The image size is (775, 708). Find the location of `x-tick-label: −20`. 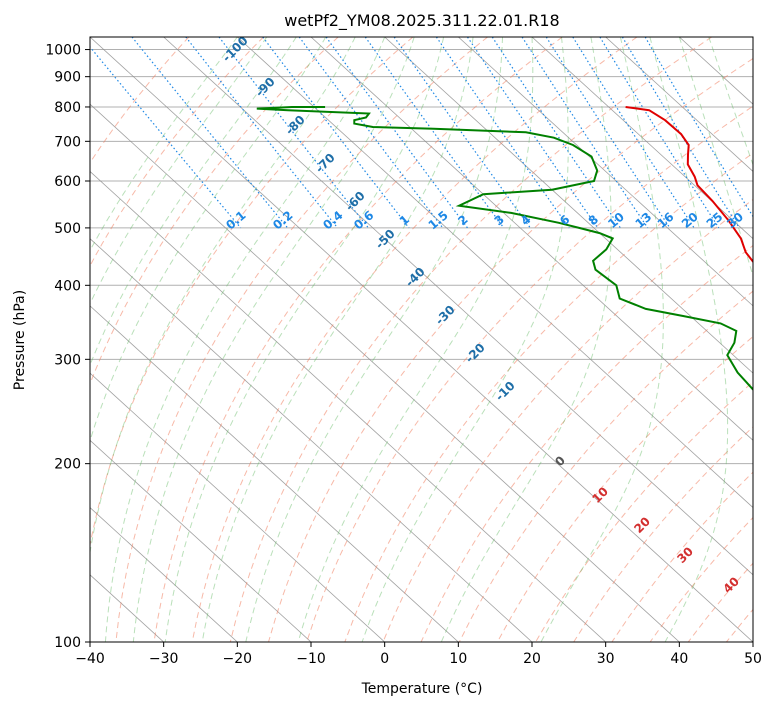

x-tick-label: −20 is located at coordinates (238, 659).